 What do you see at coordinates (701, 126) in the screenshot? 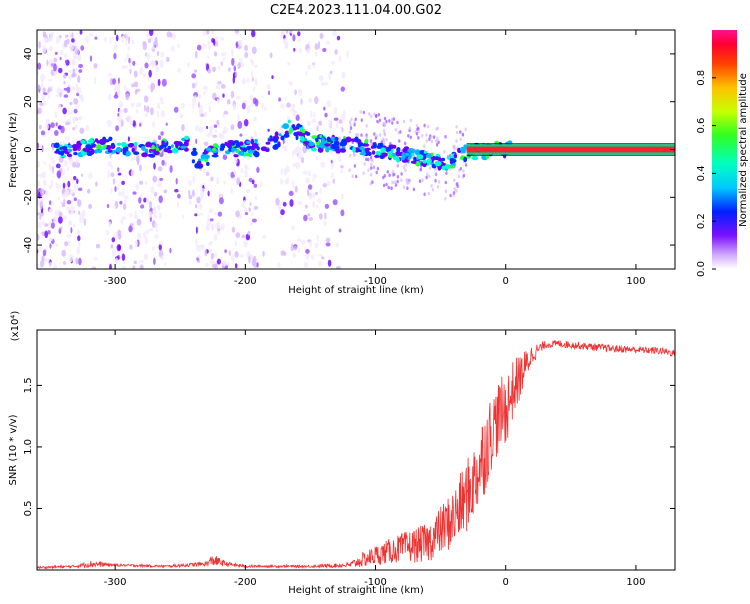
I see `colorbar-tick-label: 0.6` at bounding box center [701, 126].